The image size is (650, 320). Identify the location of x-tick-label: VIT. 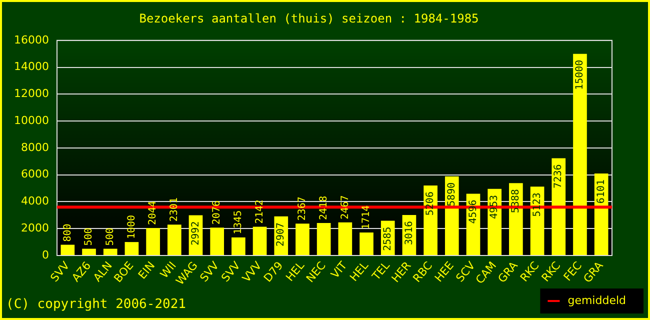
(339, 269).